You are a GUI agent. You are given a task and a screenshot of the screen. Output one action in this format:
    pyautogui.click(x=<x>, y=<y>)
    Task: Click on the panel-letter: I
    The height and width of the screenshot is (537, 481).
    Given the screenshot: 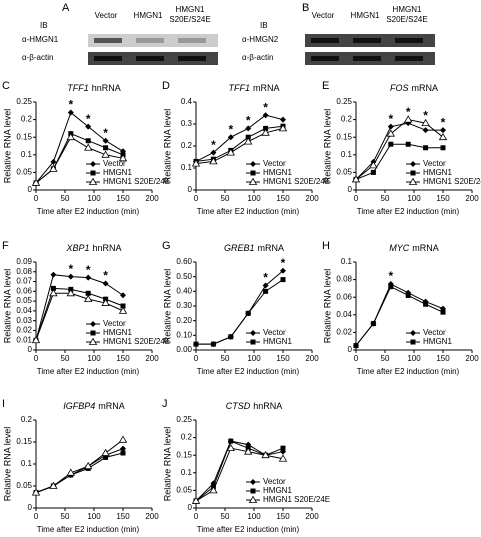 What is the action you would take?
    pyautogui.click(x=3, y=404)
    